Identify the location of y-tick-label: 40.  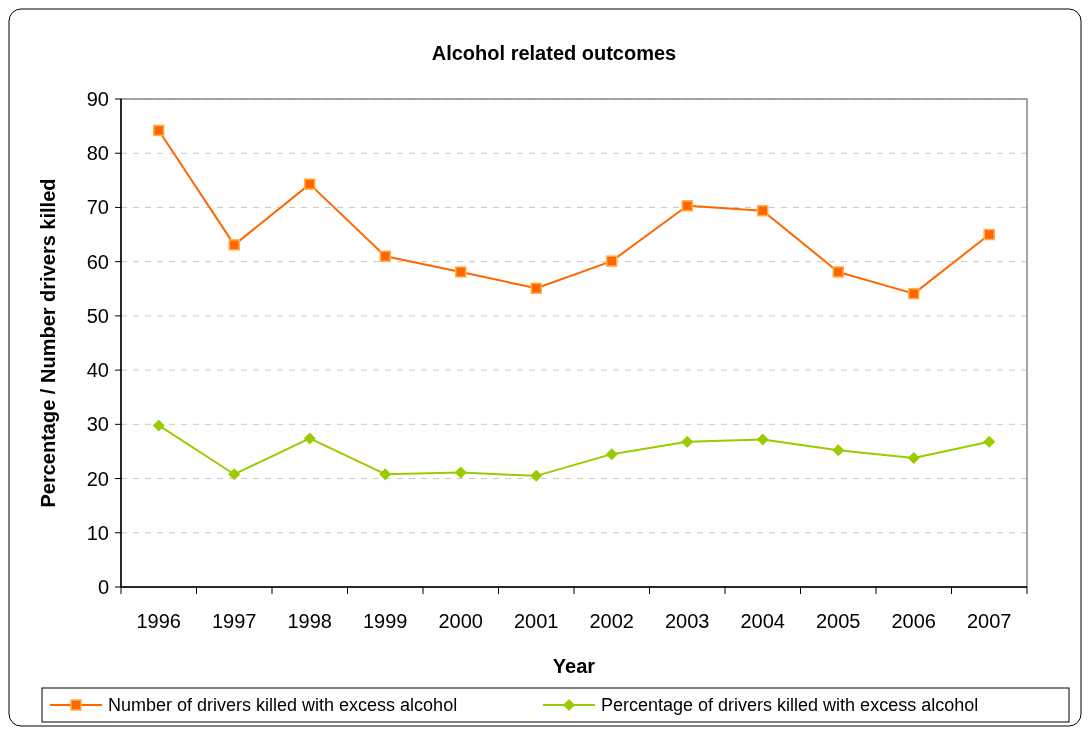
(97, 370).